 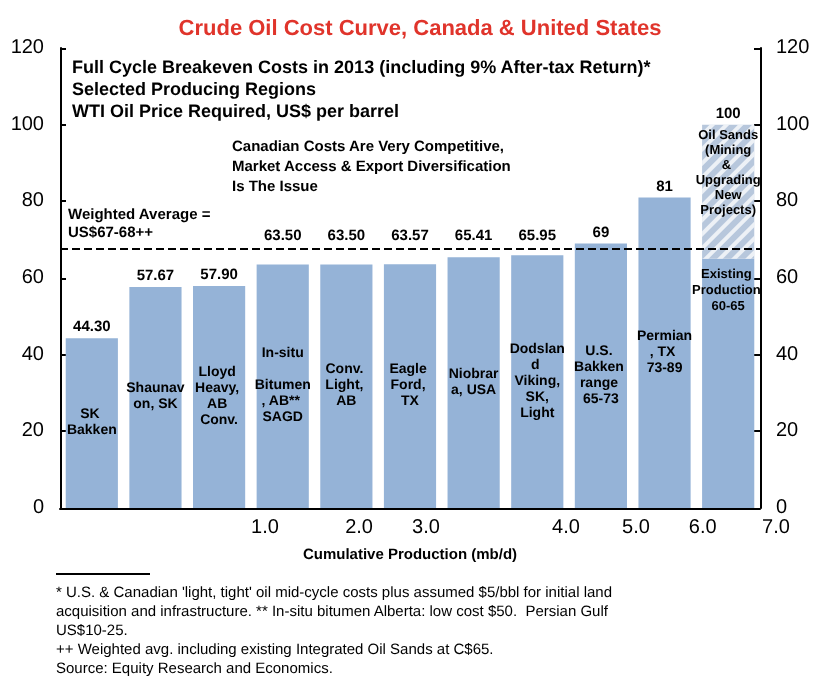 I want to click on y-tick-label: 60, so click(x=33, y=278).